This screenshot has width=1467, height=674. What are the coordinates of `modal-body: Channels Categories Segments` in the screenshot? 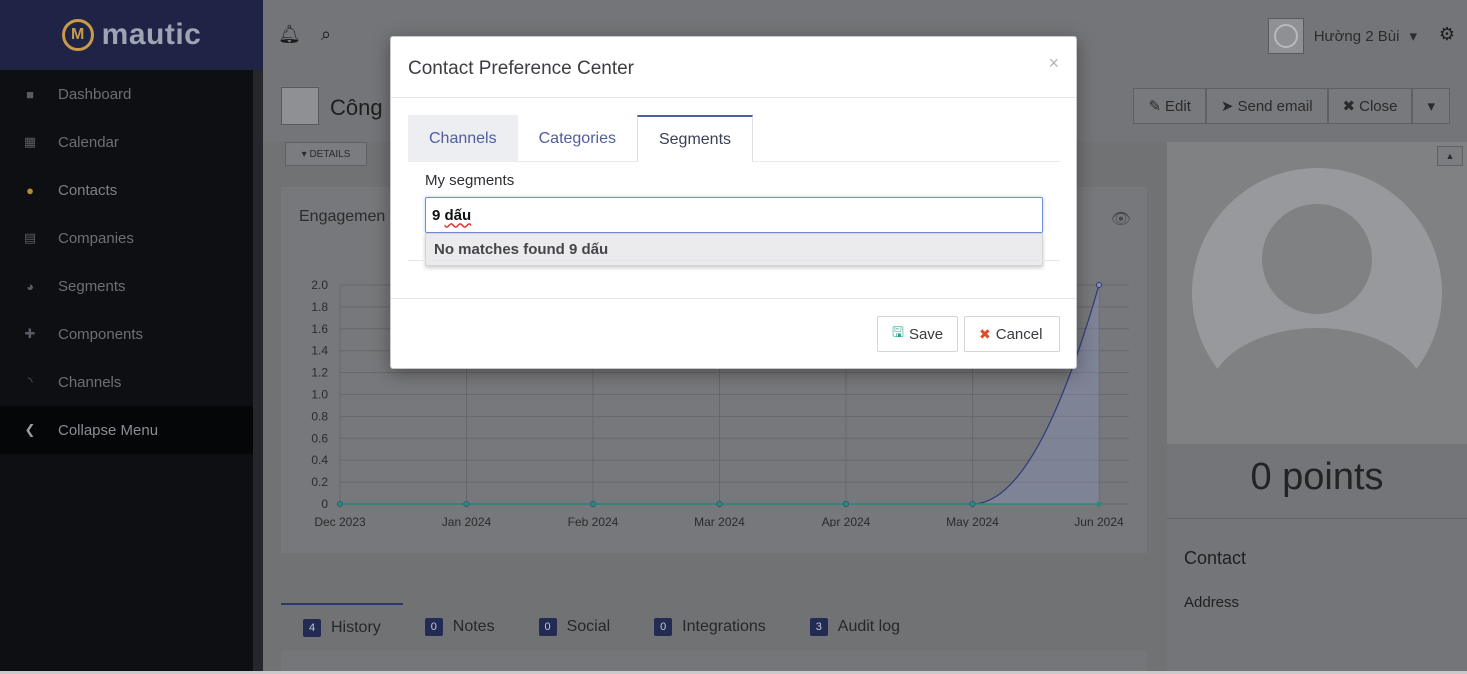 It's located at (733, 198).